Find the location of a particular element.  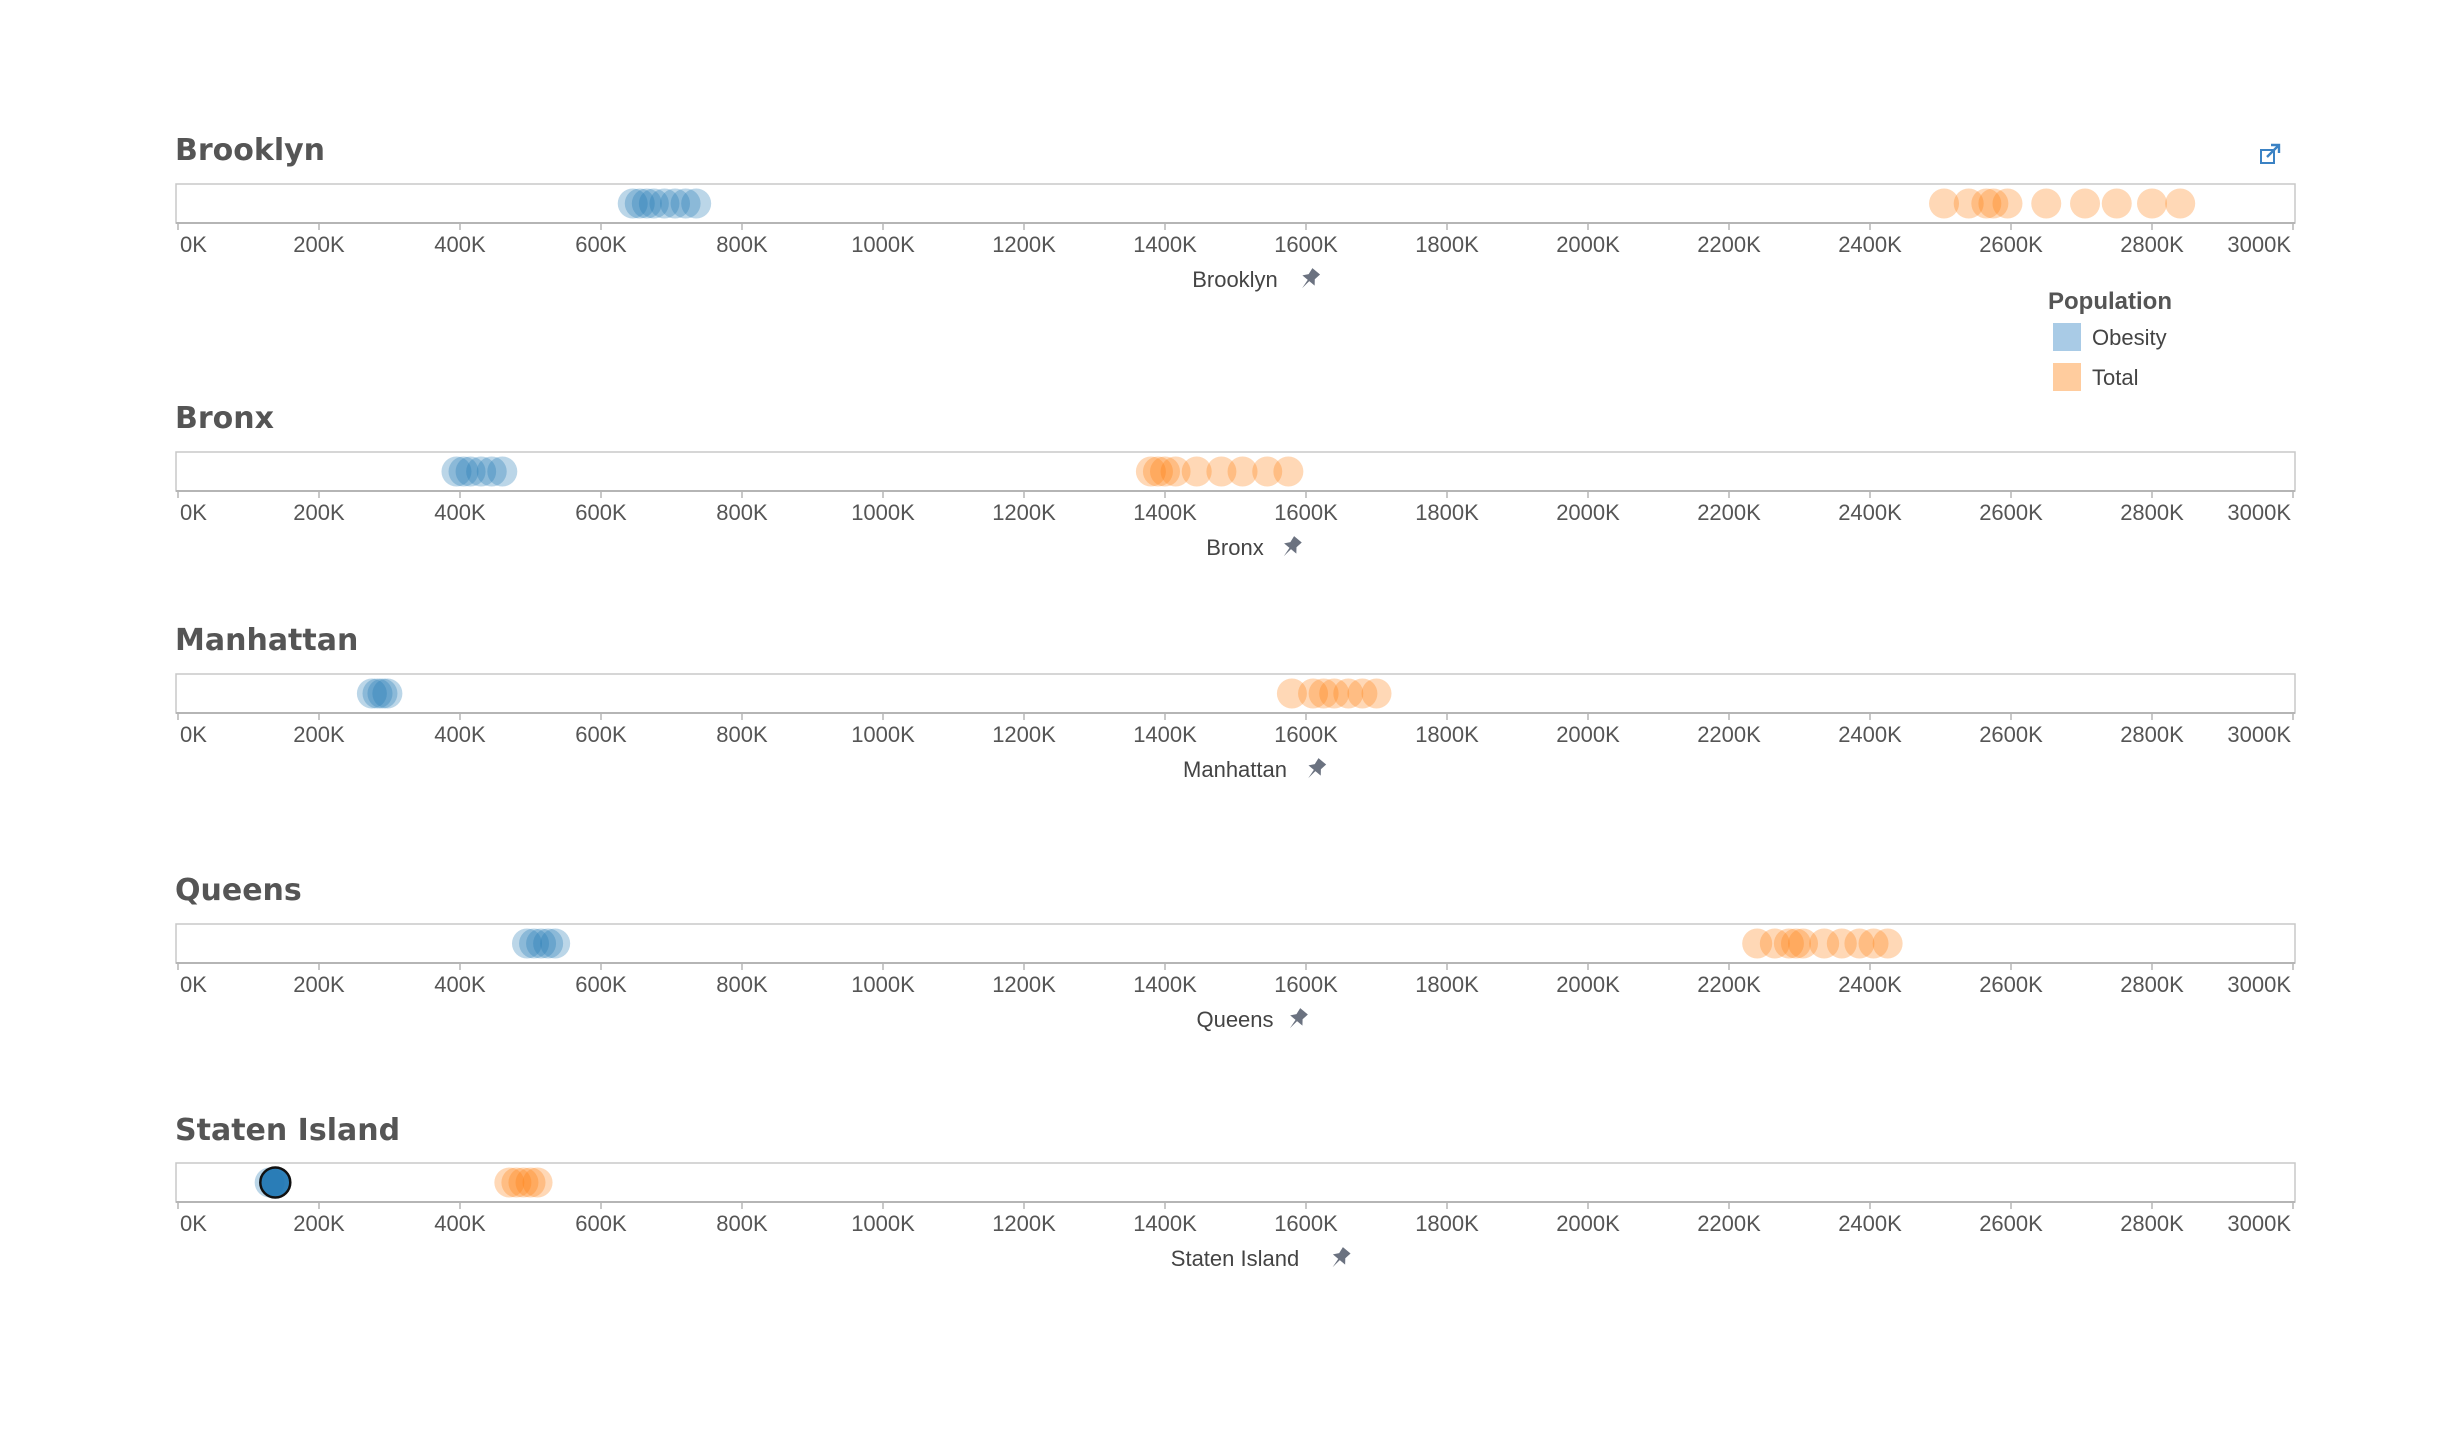

x-tick-label: 1600K is located at coordinates (1306, 734).